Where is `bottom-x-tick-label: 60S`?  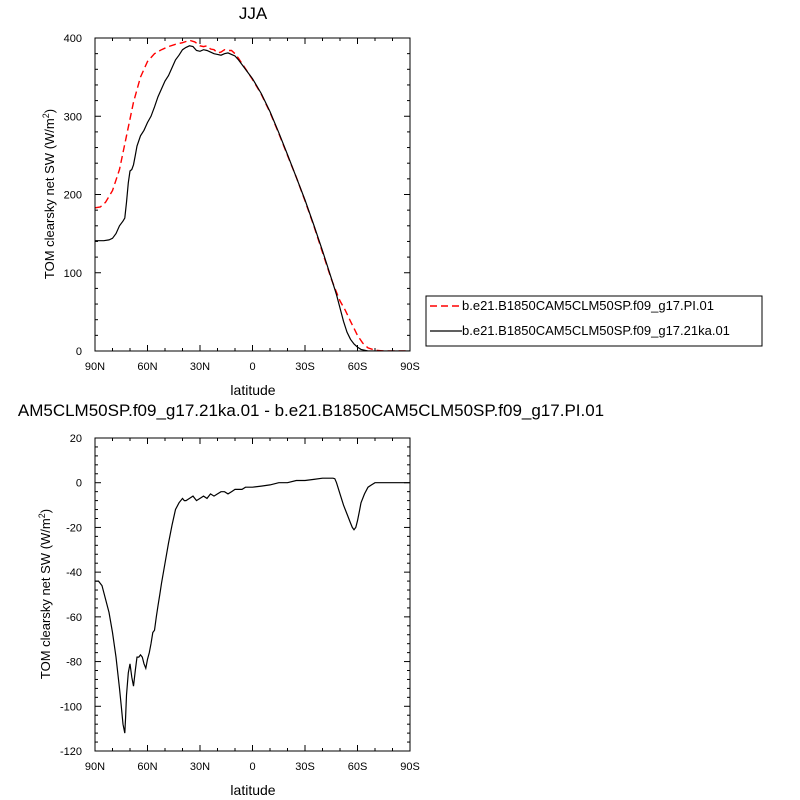
bottom-x-tick-label: 60S is located at coordinates (358, 767).